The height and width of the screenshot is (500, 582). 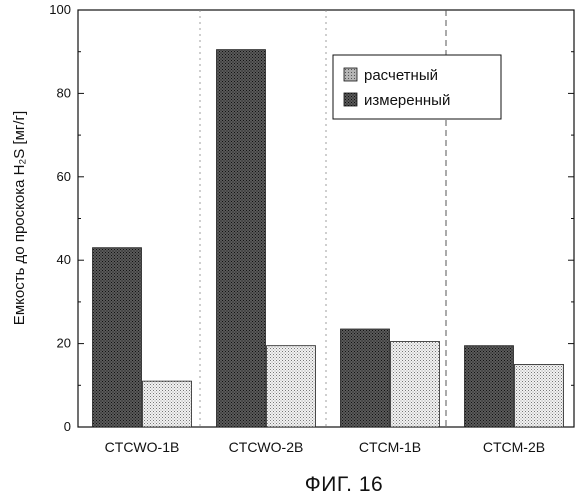 What do you see at coordinates (407, 100) in the screenshot?
I see `legend-label-measured: измеренный` at bounding box center [407, 100].